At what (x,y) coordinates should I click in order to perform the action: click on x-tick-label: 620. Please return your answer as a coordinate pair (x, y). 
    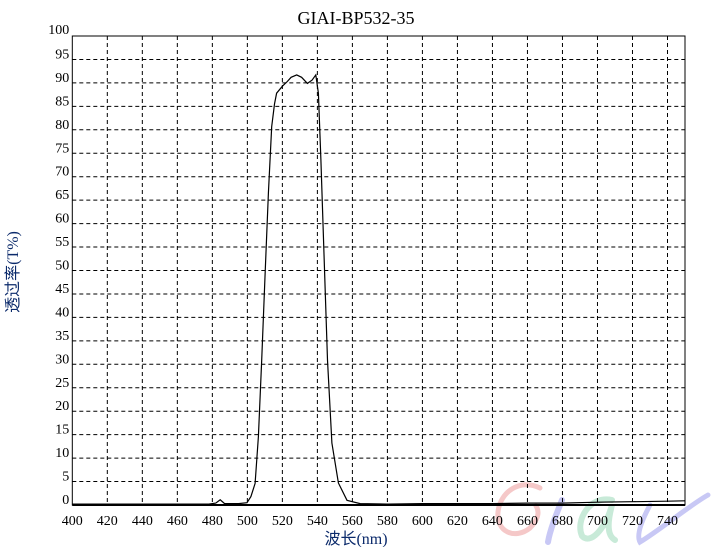
    Looking at the image, I should click on (457, 521).